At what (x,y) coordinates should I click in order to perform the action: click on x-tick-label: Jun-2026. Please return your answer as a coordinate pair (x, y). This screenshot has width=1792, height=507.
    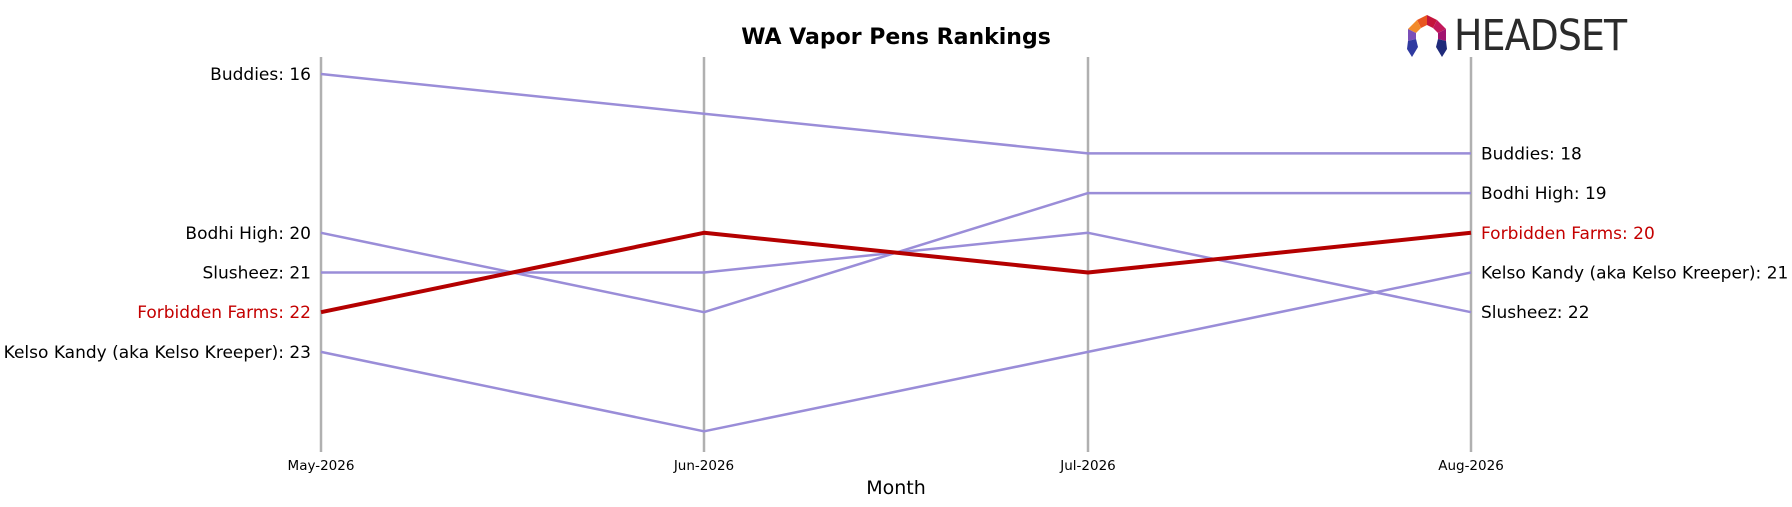
    Looking at the image, I should click on (703, 466).